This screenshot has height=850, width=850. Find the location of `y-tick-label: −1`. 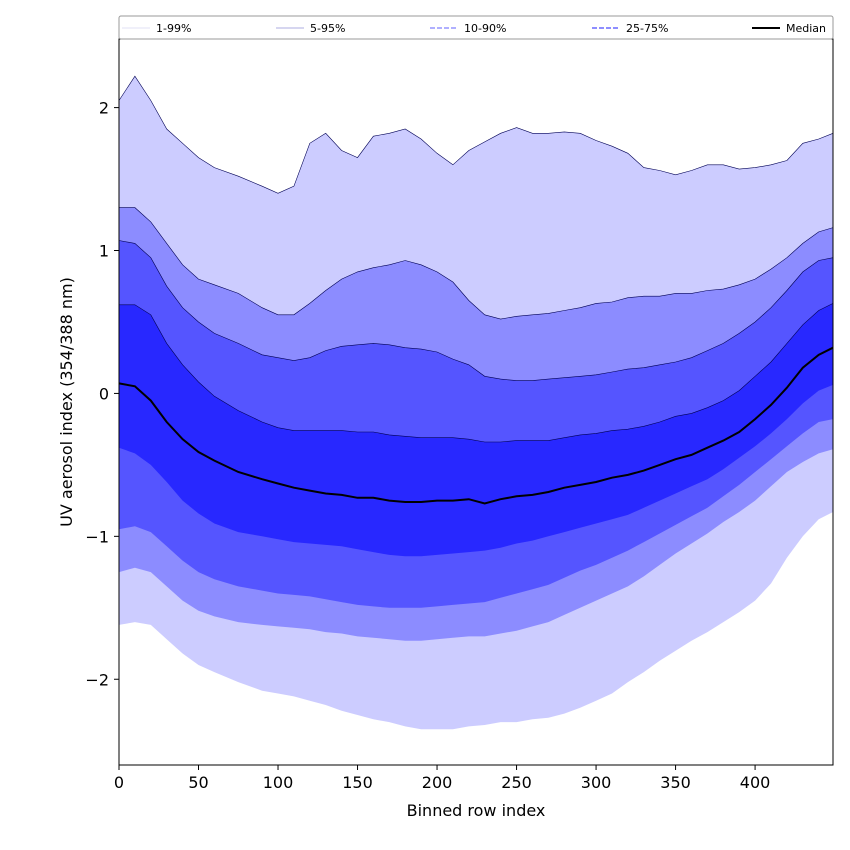

y-tick-label: −1 is located at coordinates (97, 536).